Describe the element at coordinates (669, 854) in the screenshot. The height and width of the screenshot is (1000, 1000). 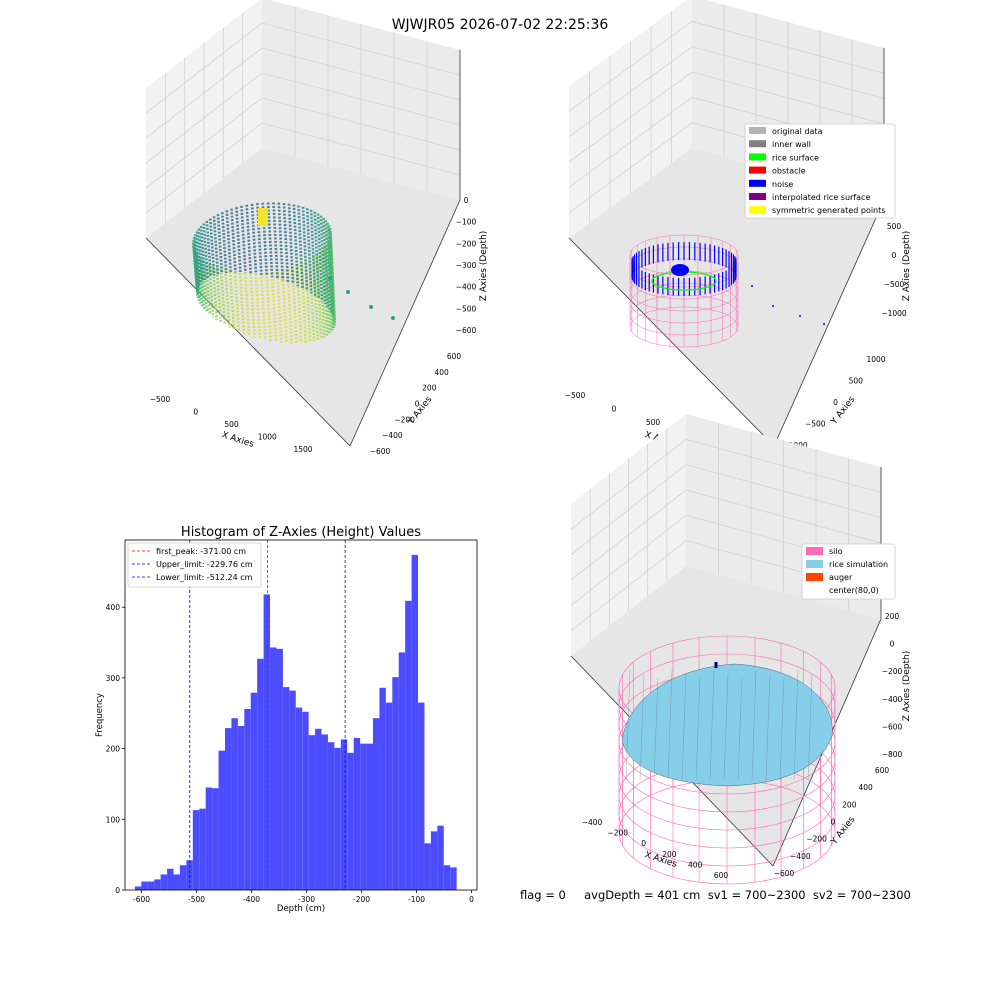
I see `panel4-x-tick: 200` at that location.